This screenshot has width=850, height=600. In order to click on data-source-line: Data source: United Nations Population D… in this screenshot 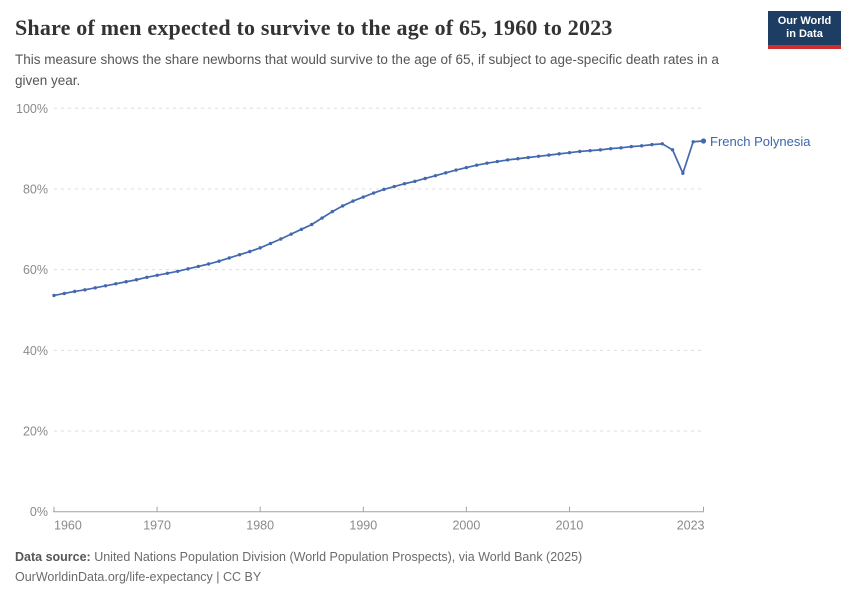, I will do `click(425, 557)`.